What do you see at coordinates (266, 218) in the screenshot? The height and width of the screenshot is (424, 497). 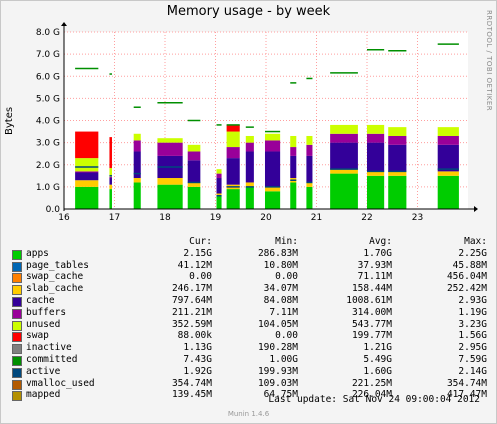 I see `x-tick-label: 20` at bounding box center [266, 218].